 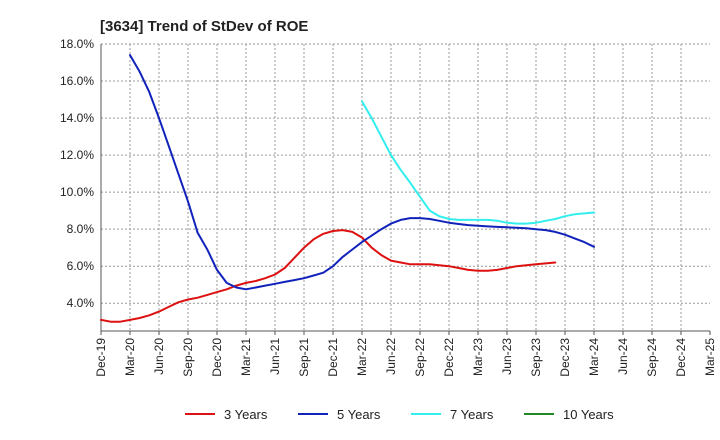 What do you see at coordinates (359, 414) in the screenshot?
I see `legend-label: 5 Years` at bounding box center [359, 414].